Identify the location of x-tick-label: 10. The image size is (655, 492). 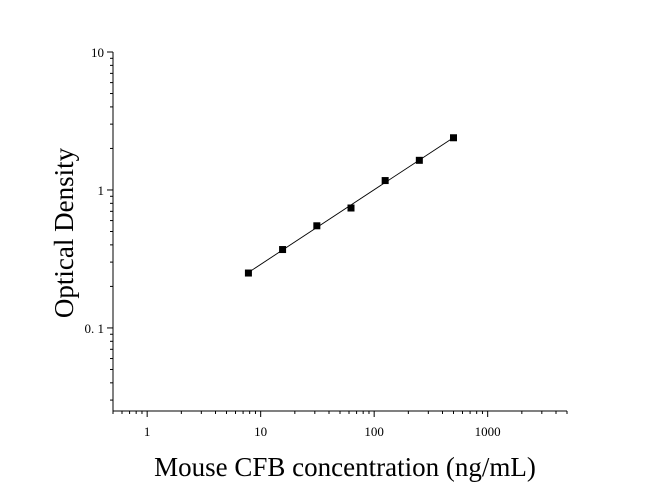
(260, 431).